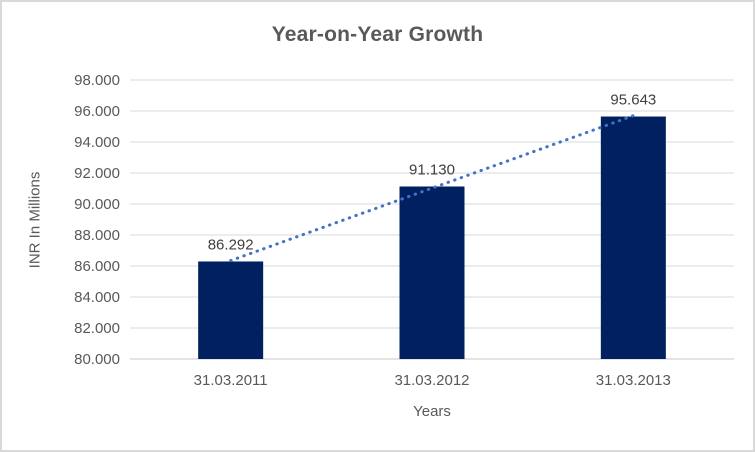  Describe the element at coordinates (431, 380) in the screenshot. I see `x-category-label: 31.03.2012` at that location.